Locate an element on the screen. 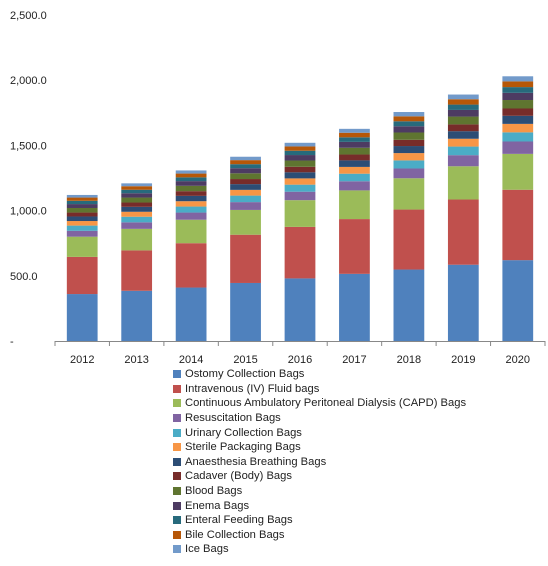 This screenshot has width=548, height=566. legend-label: Anaesthesia Breathing Bags is located at coordinates (256, 461).